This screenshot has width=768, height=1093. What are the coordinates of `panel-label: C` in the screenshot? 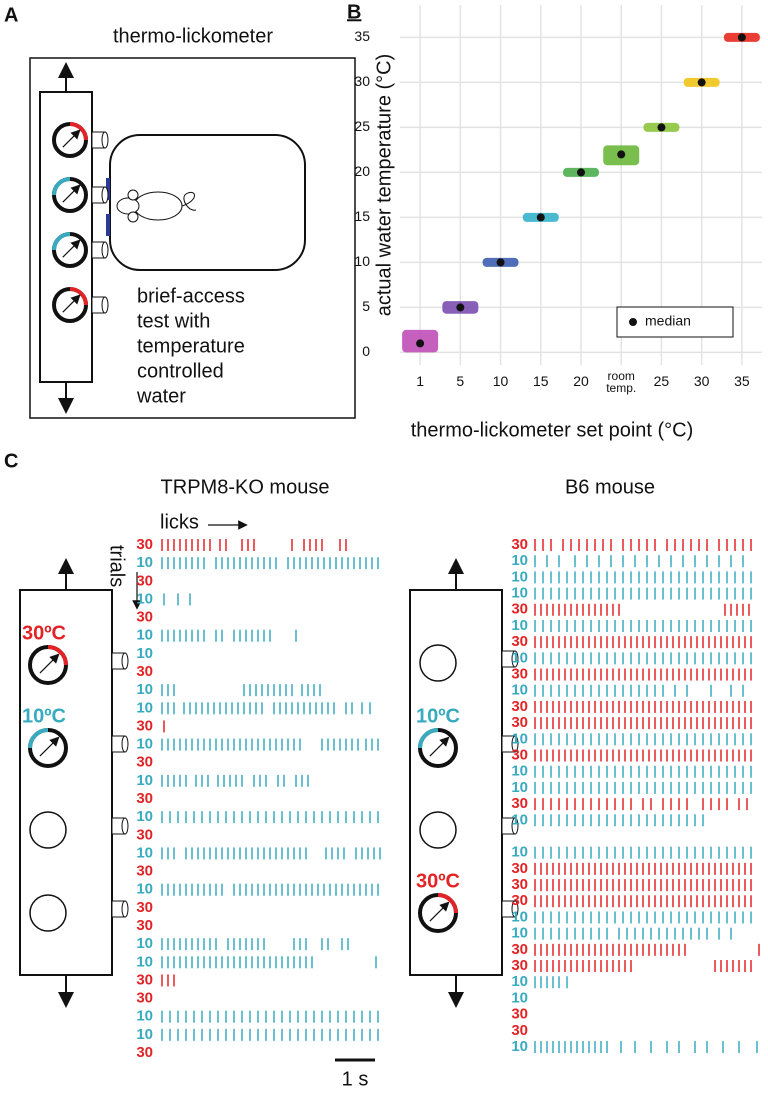 It's located at (11, 461).